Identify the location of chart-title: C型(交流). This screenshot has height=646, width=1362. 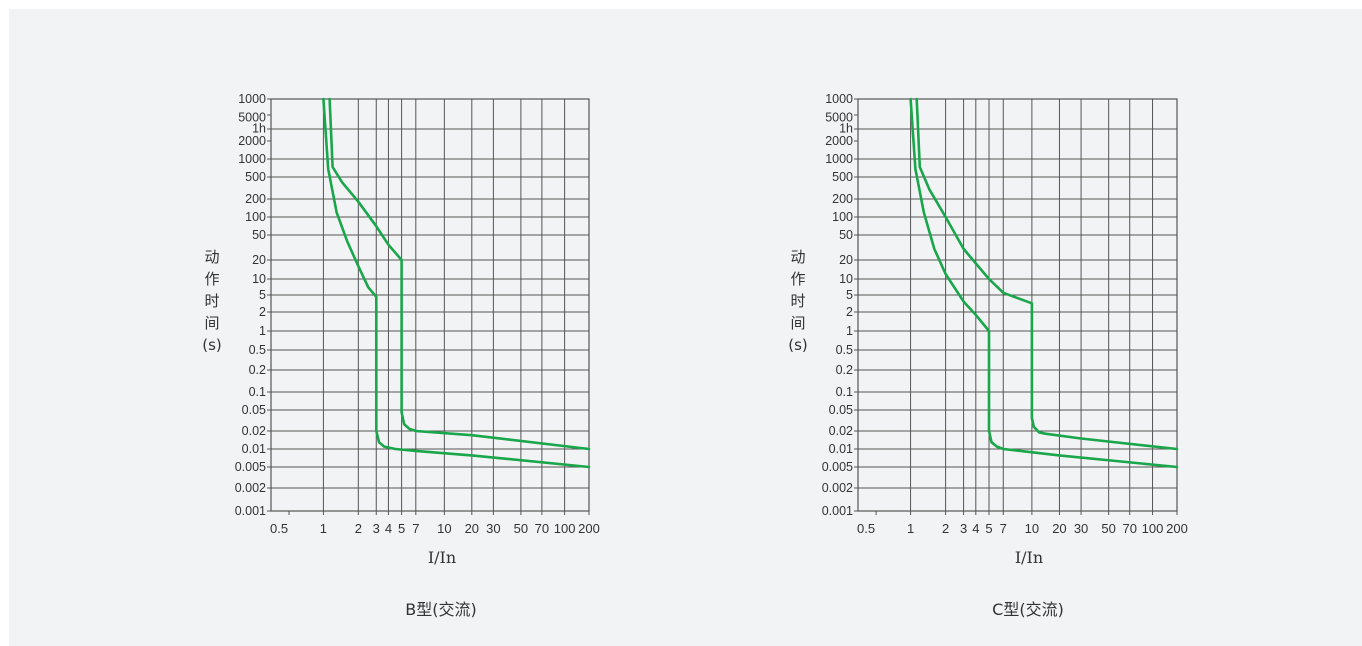
(1028, 609).